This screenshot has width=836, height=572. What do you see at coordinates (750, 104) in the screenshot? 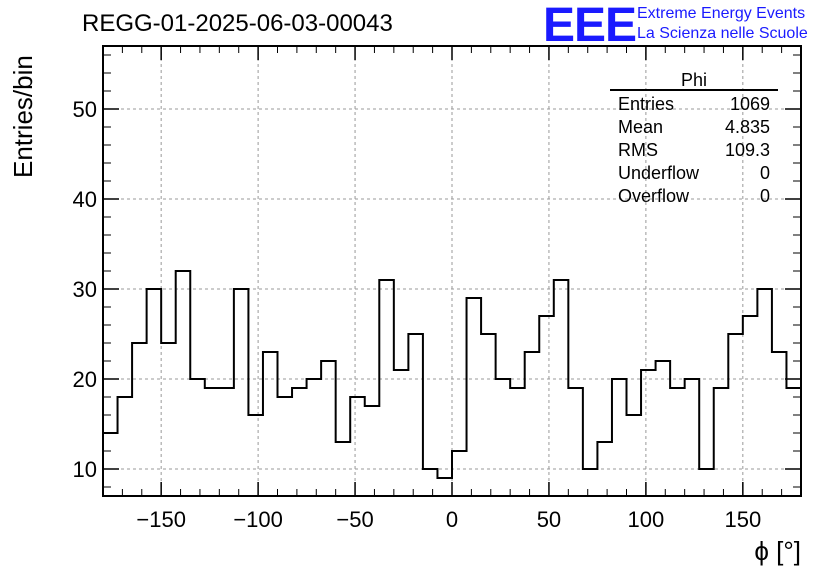
I see `stats-value: 1069` at bounding box center [750, 104].